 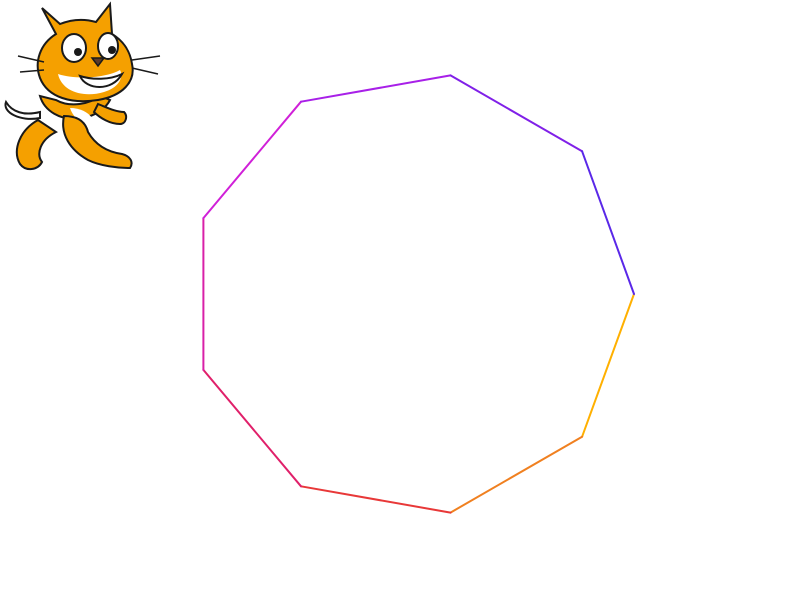 What do you see at coordinates (98, 62) in the screenshot?
I see `cat-nose` at bounding box center [98, 62].